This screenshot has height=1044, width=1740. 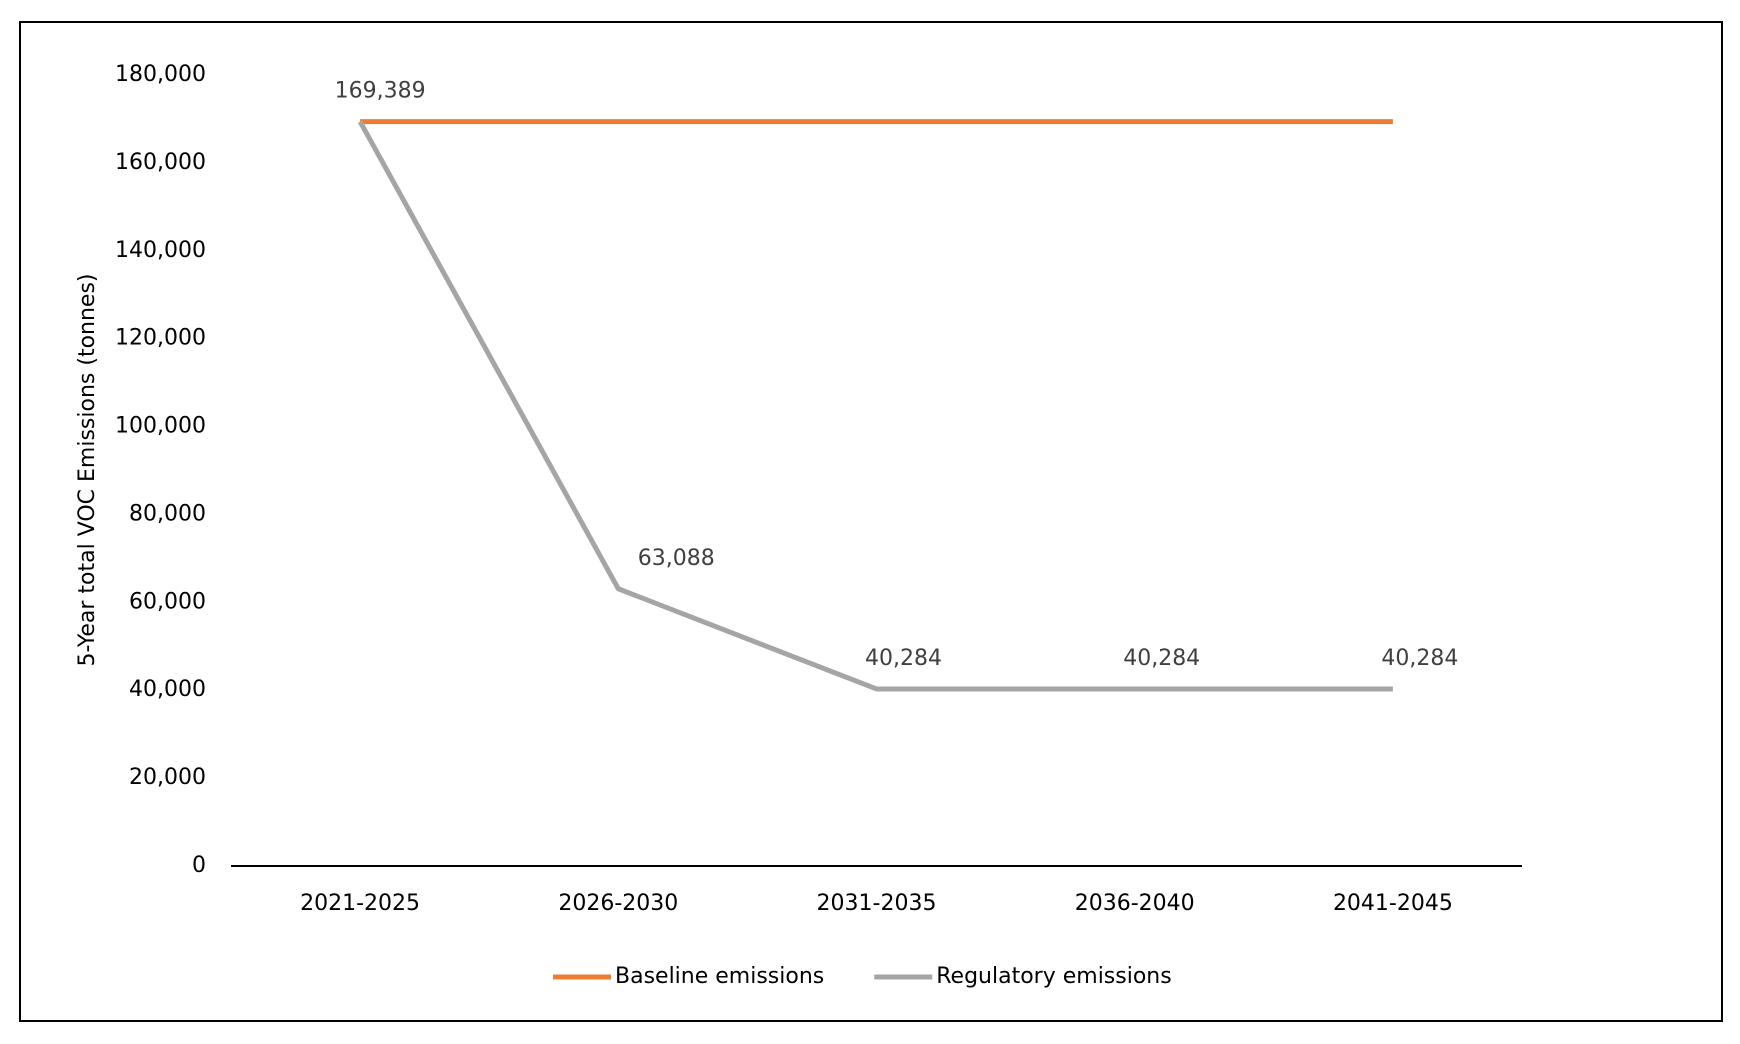 I want to click on y-tick-label: 20,000, so click(x=167, y=777).